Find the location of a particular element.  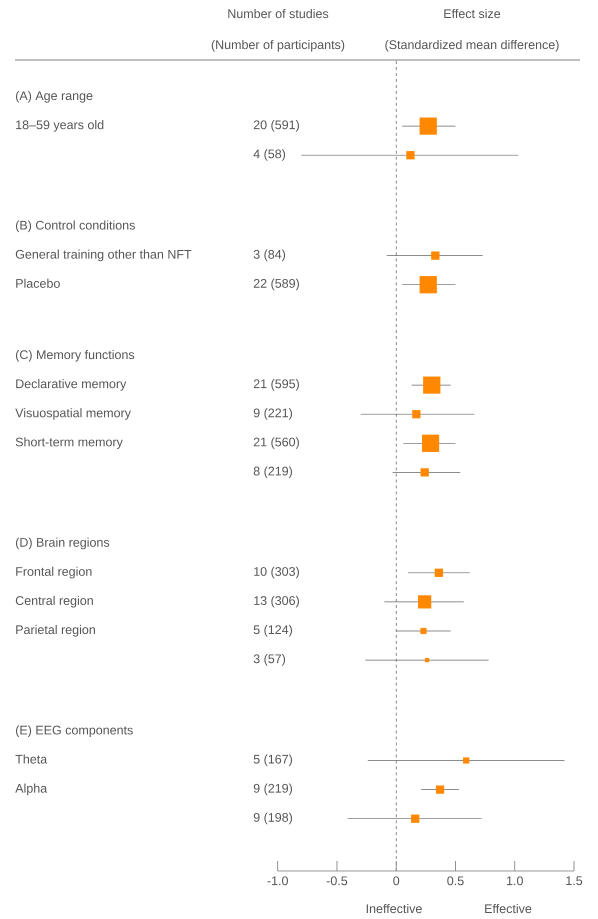

text: Effect size is located at coordinates (472, 13).